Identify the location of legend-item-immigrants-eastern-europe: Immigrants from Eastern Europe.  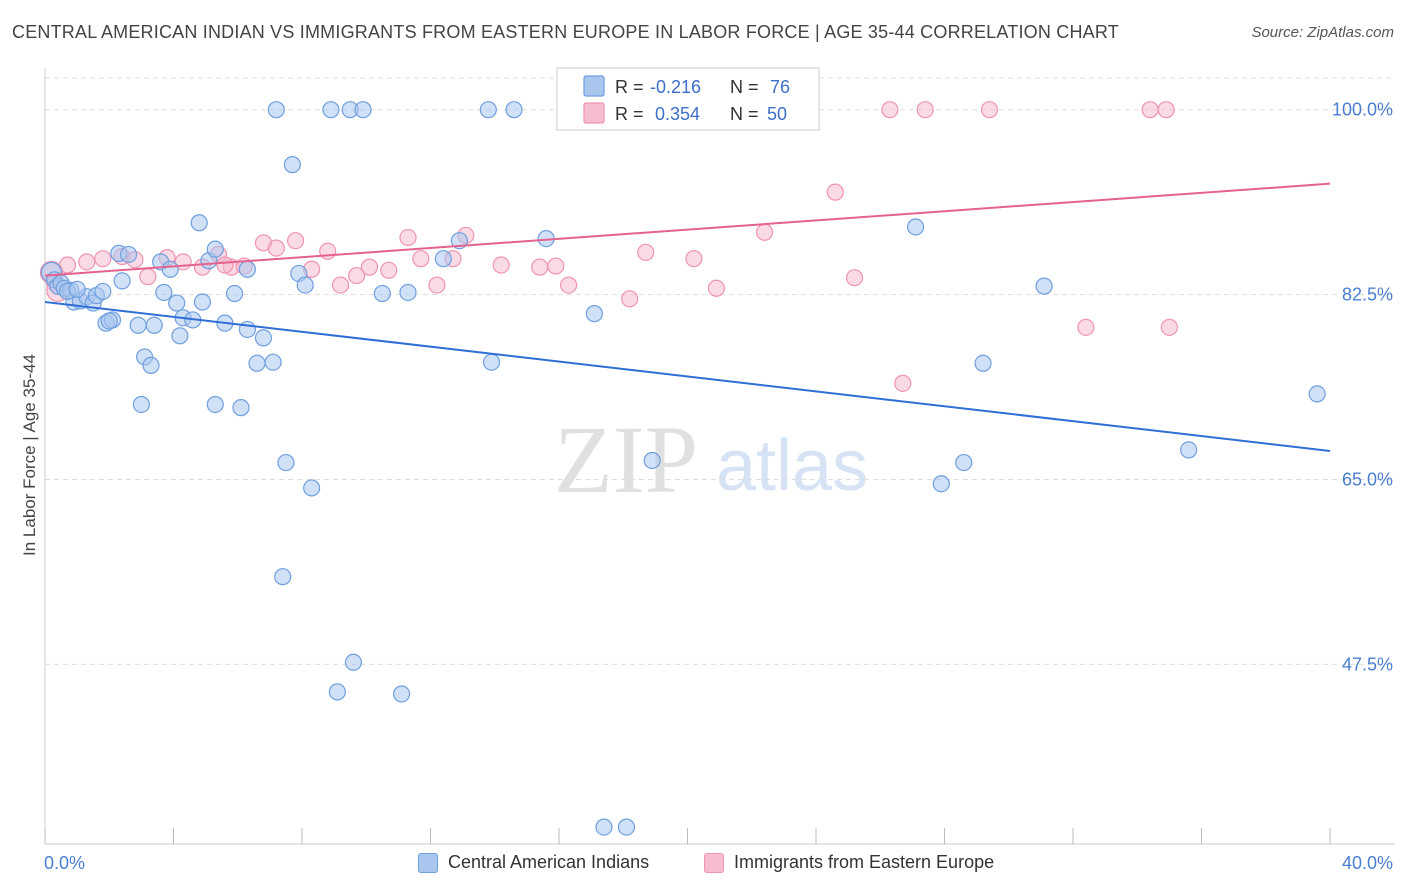
(849, 862).